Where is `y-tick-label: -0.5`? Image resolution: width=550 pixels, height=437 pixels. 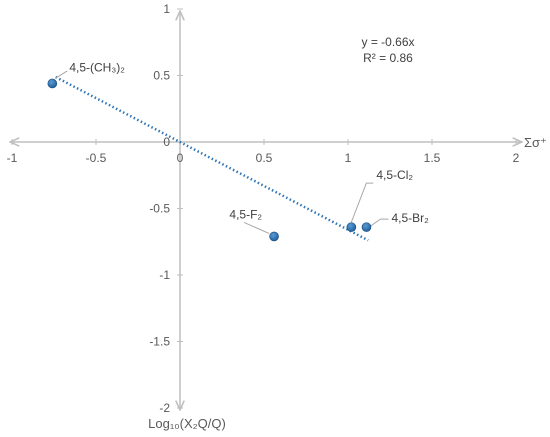 y-tick-label: -0.5 is located at coordinates (159, 209).